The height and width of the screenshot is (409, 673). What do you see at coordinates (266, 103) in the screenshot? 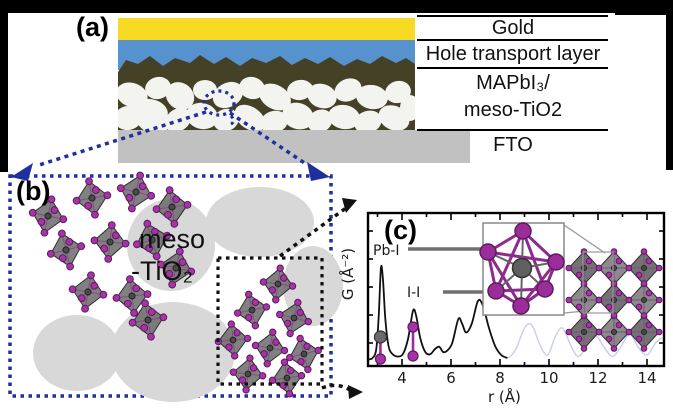
I see `perovskite-grain-blobs` at bounding box center [266, 103].